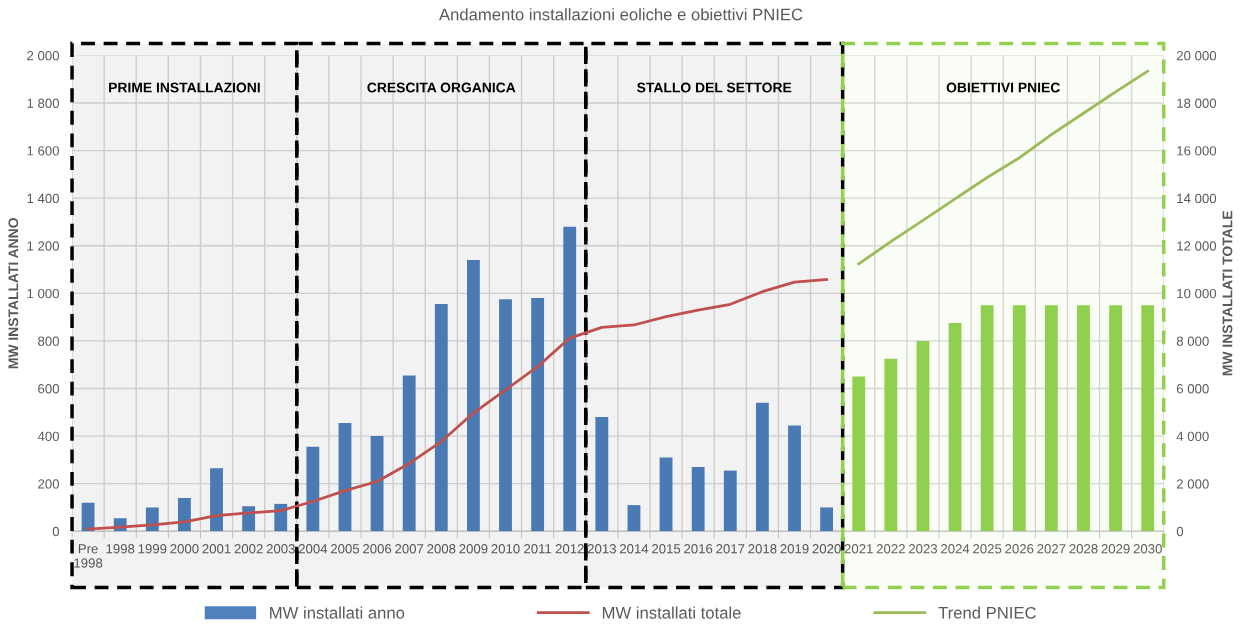  What do you see at coordinates (1197, 151) in the screenshot?
I see `y2-tick-label: 16 000` at bounding box center [1197, 151].